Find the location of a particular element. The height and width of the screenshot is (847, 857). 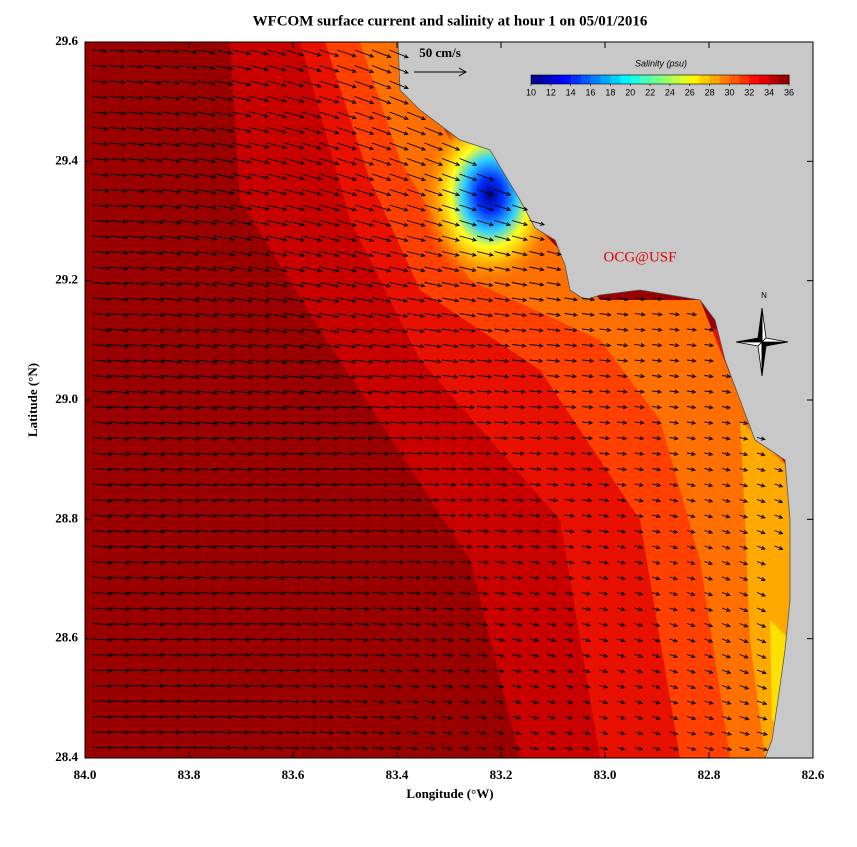

x-tick-label: 83.4 is located at coordinates (397, 774).